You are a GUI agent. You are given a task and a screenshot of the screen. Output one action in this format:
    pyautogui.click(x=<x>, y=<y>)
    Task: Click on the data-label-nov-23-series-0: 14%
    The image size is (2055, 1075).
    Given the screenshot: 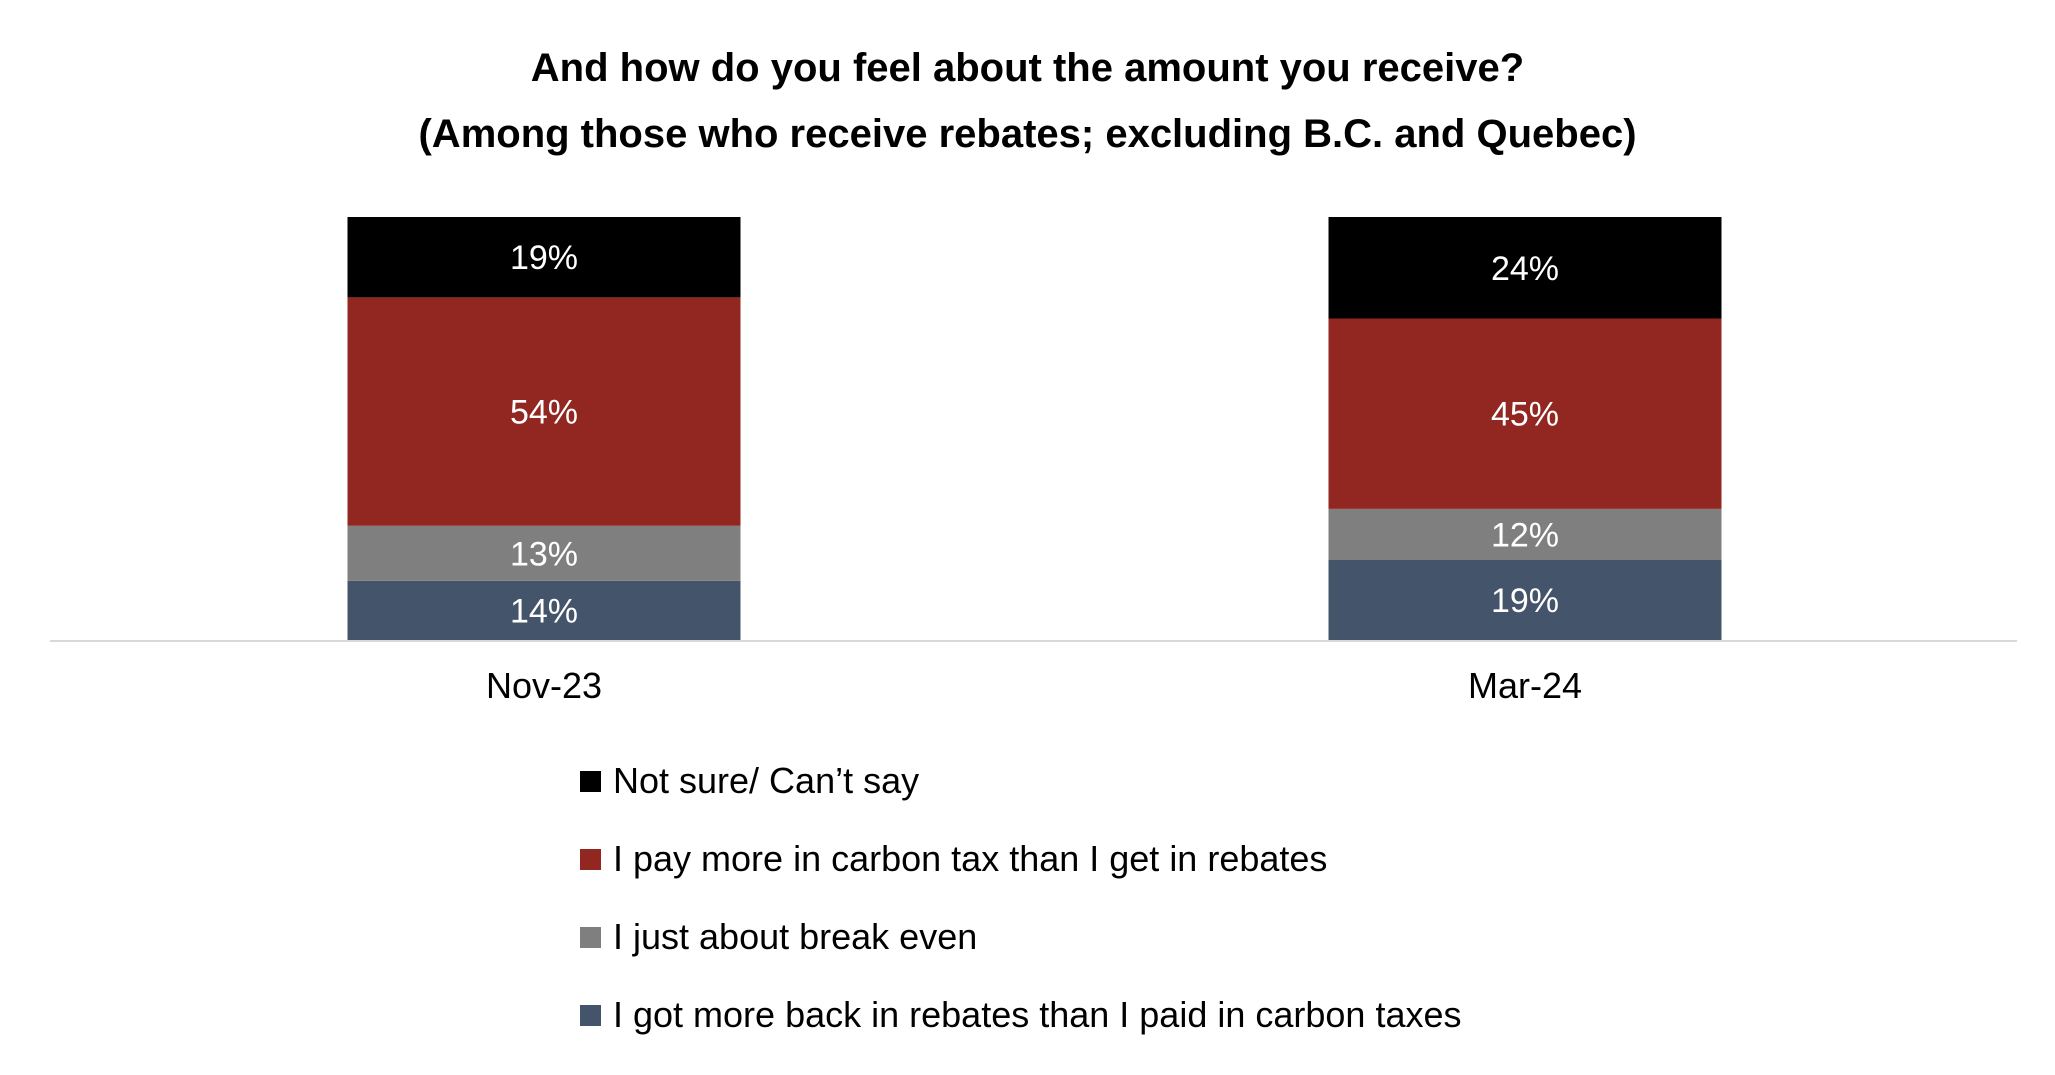 What is the action you would take?
    pyautogui.click(x=544, y=611)
    